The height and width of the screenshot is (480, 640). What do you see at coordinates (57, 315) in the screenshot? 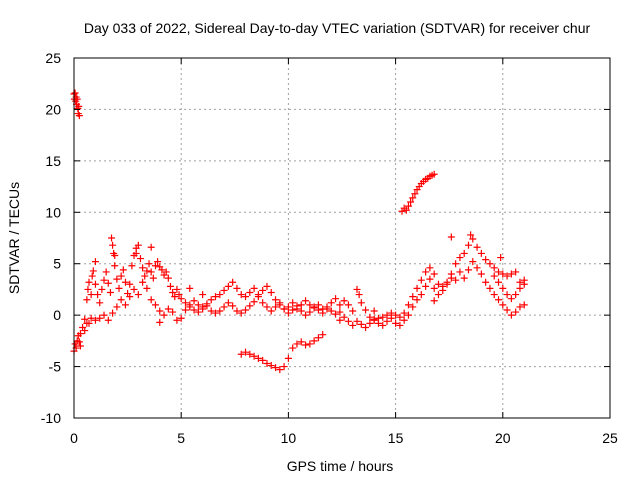
I see `y-tick-label: 0` at bounding box center [57, 315].